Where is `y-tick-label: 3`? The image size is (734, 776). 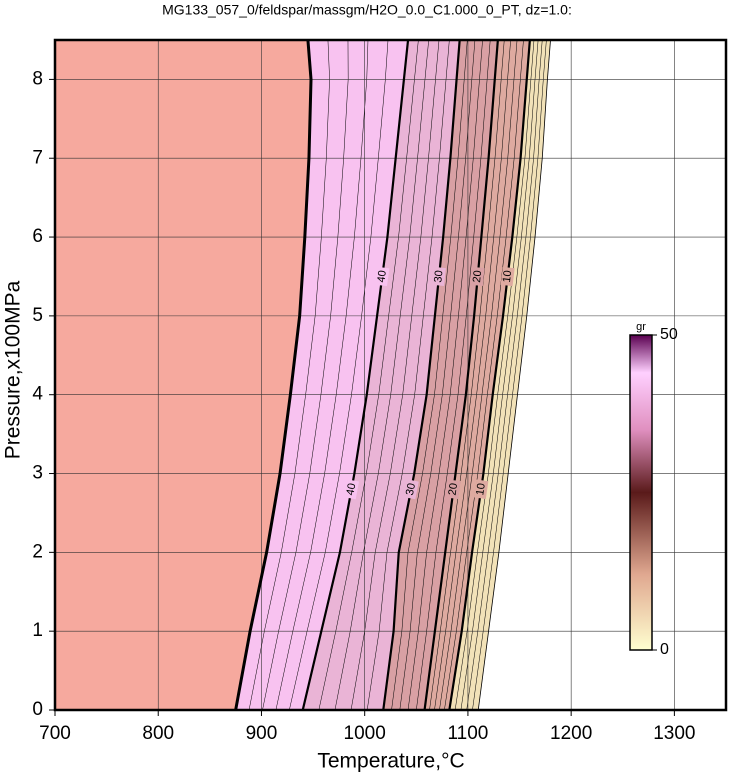
y-tick-label: 3 is located at coordinates (37, 473).